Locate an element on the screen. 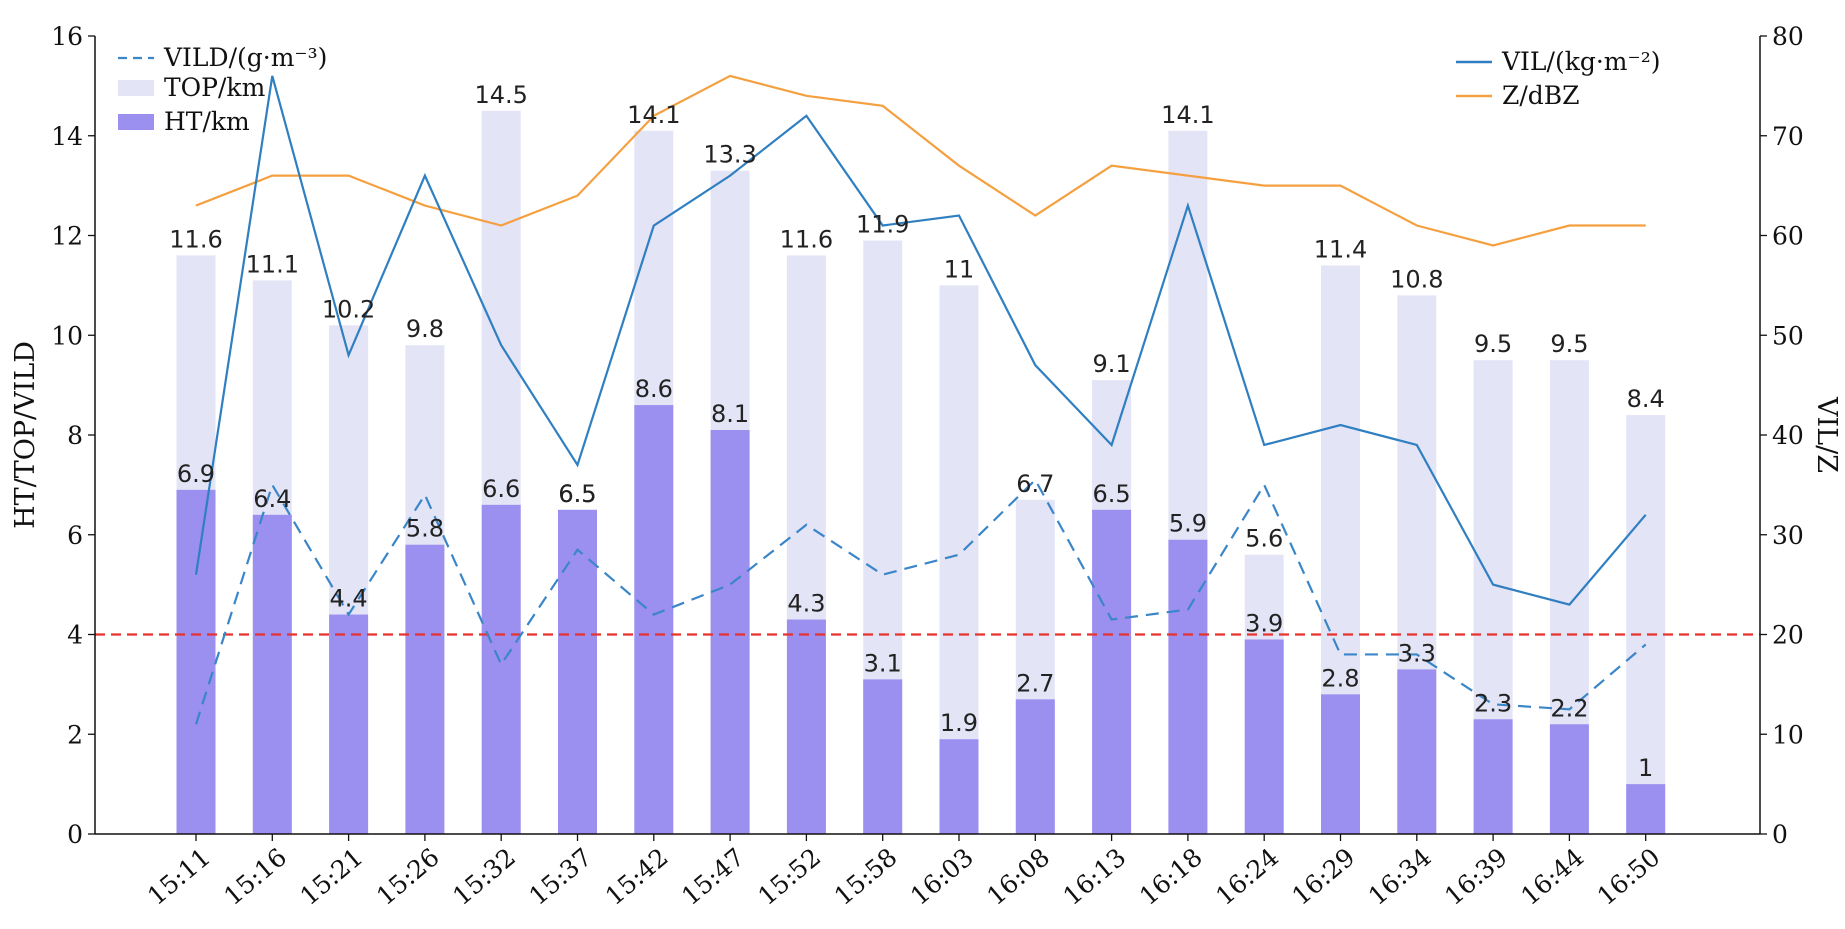  ht-value-label: 8.6 is located at coordinates (654, 389).